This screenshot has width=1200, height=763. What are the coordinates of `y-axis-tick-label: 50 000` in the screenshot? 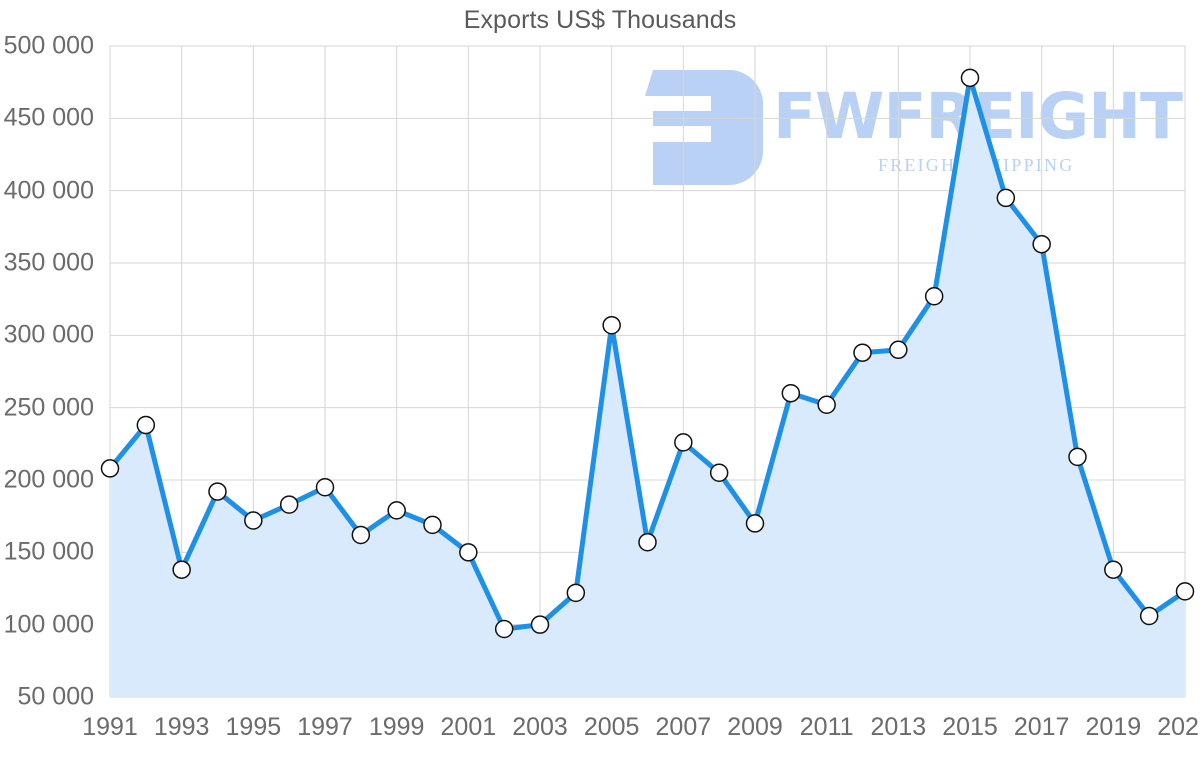 It's located at (55, 696).